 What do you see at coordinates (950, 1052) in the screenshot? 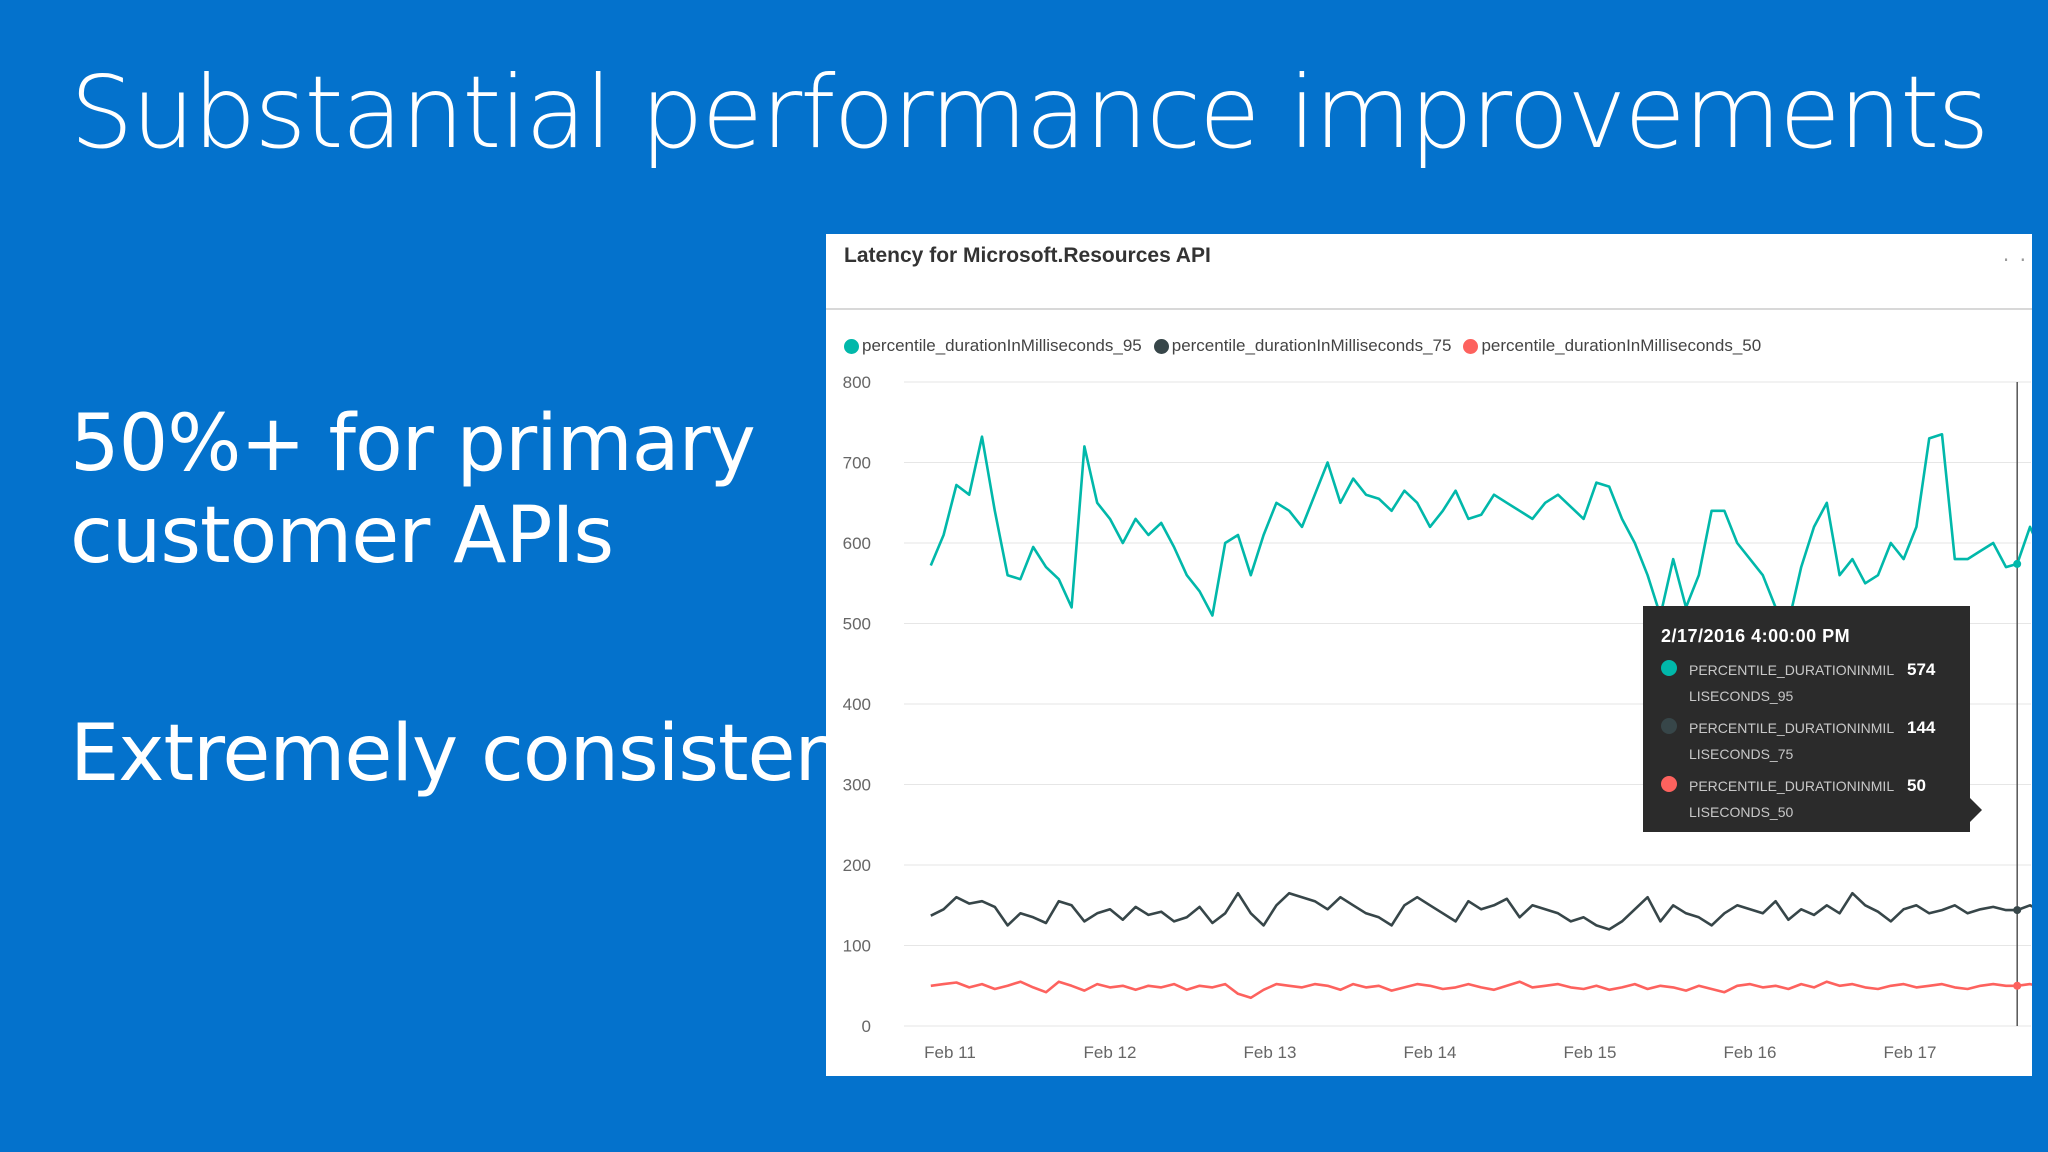
I see `x-tick-label-0: Feb 11` at bounding box center [950, 1052].